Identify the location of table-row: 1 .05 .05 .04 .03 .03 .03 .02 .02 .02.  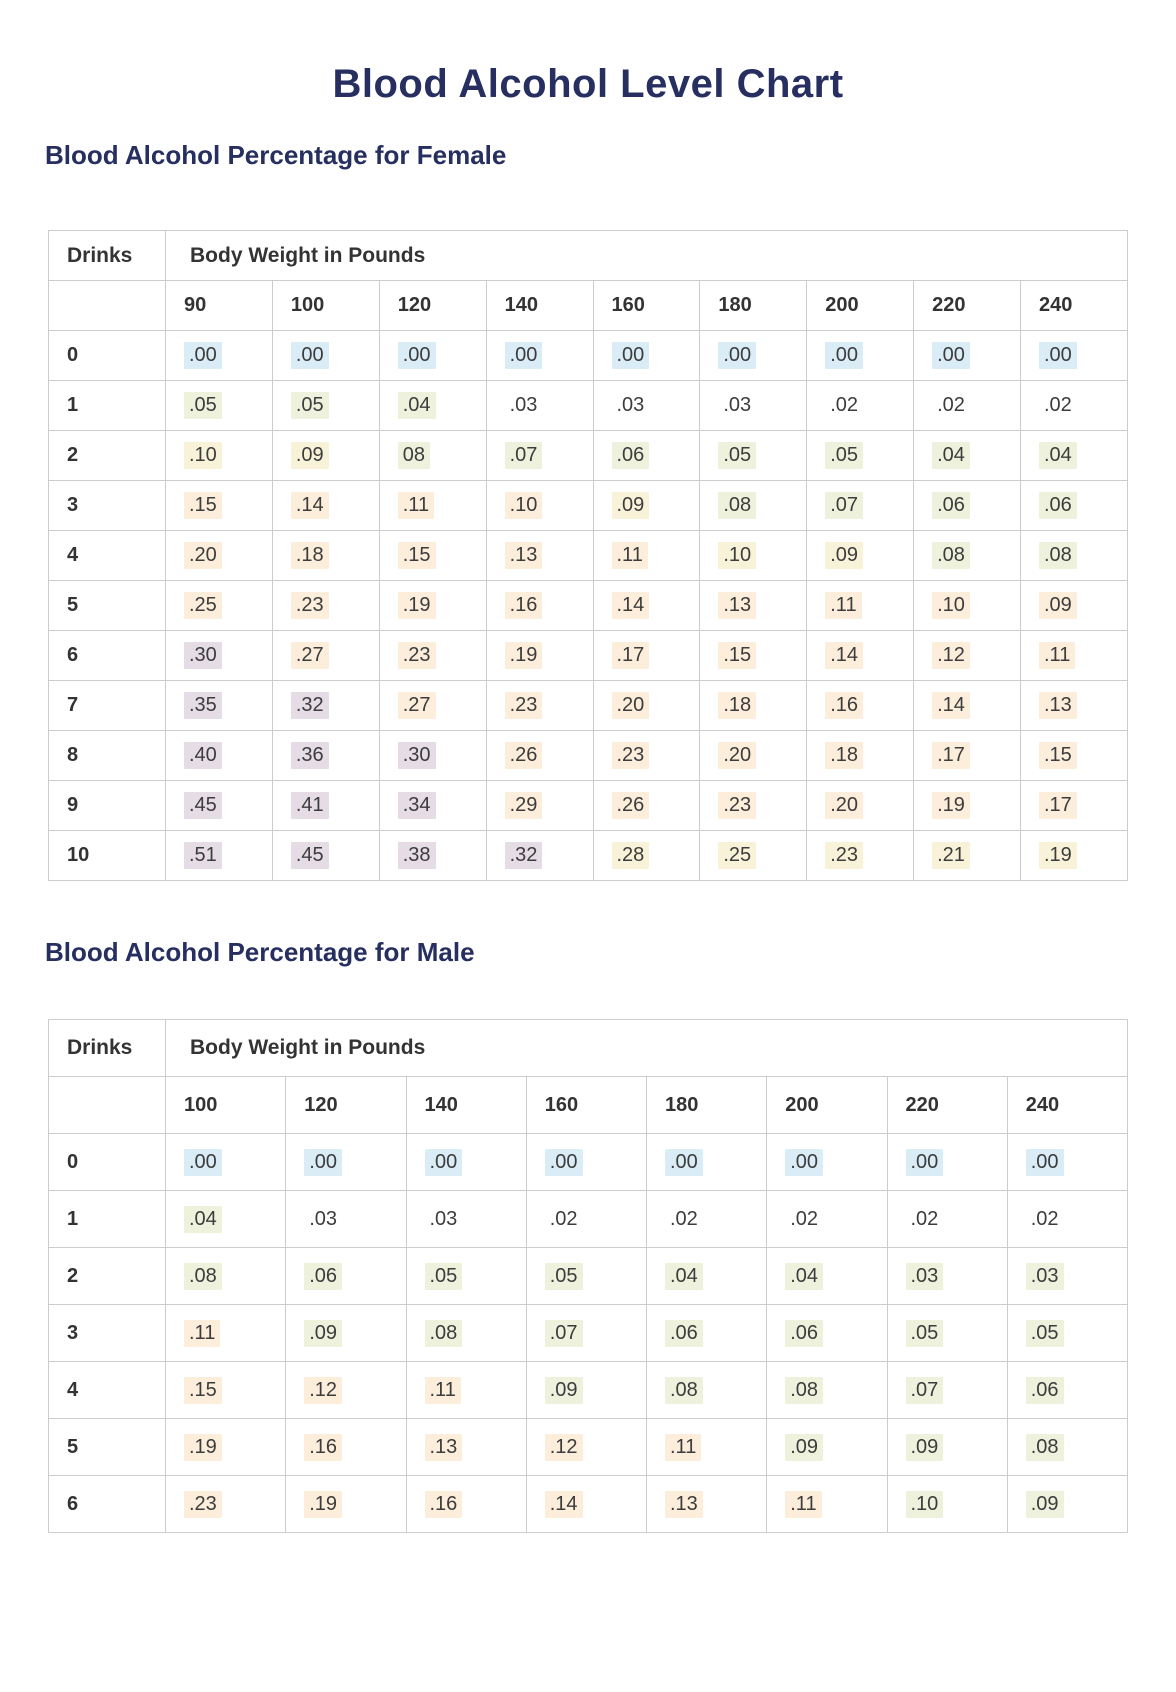
(588, 405).